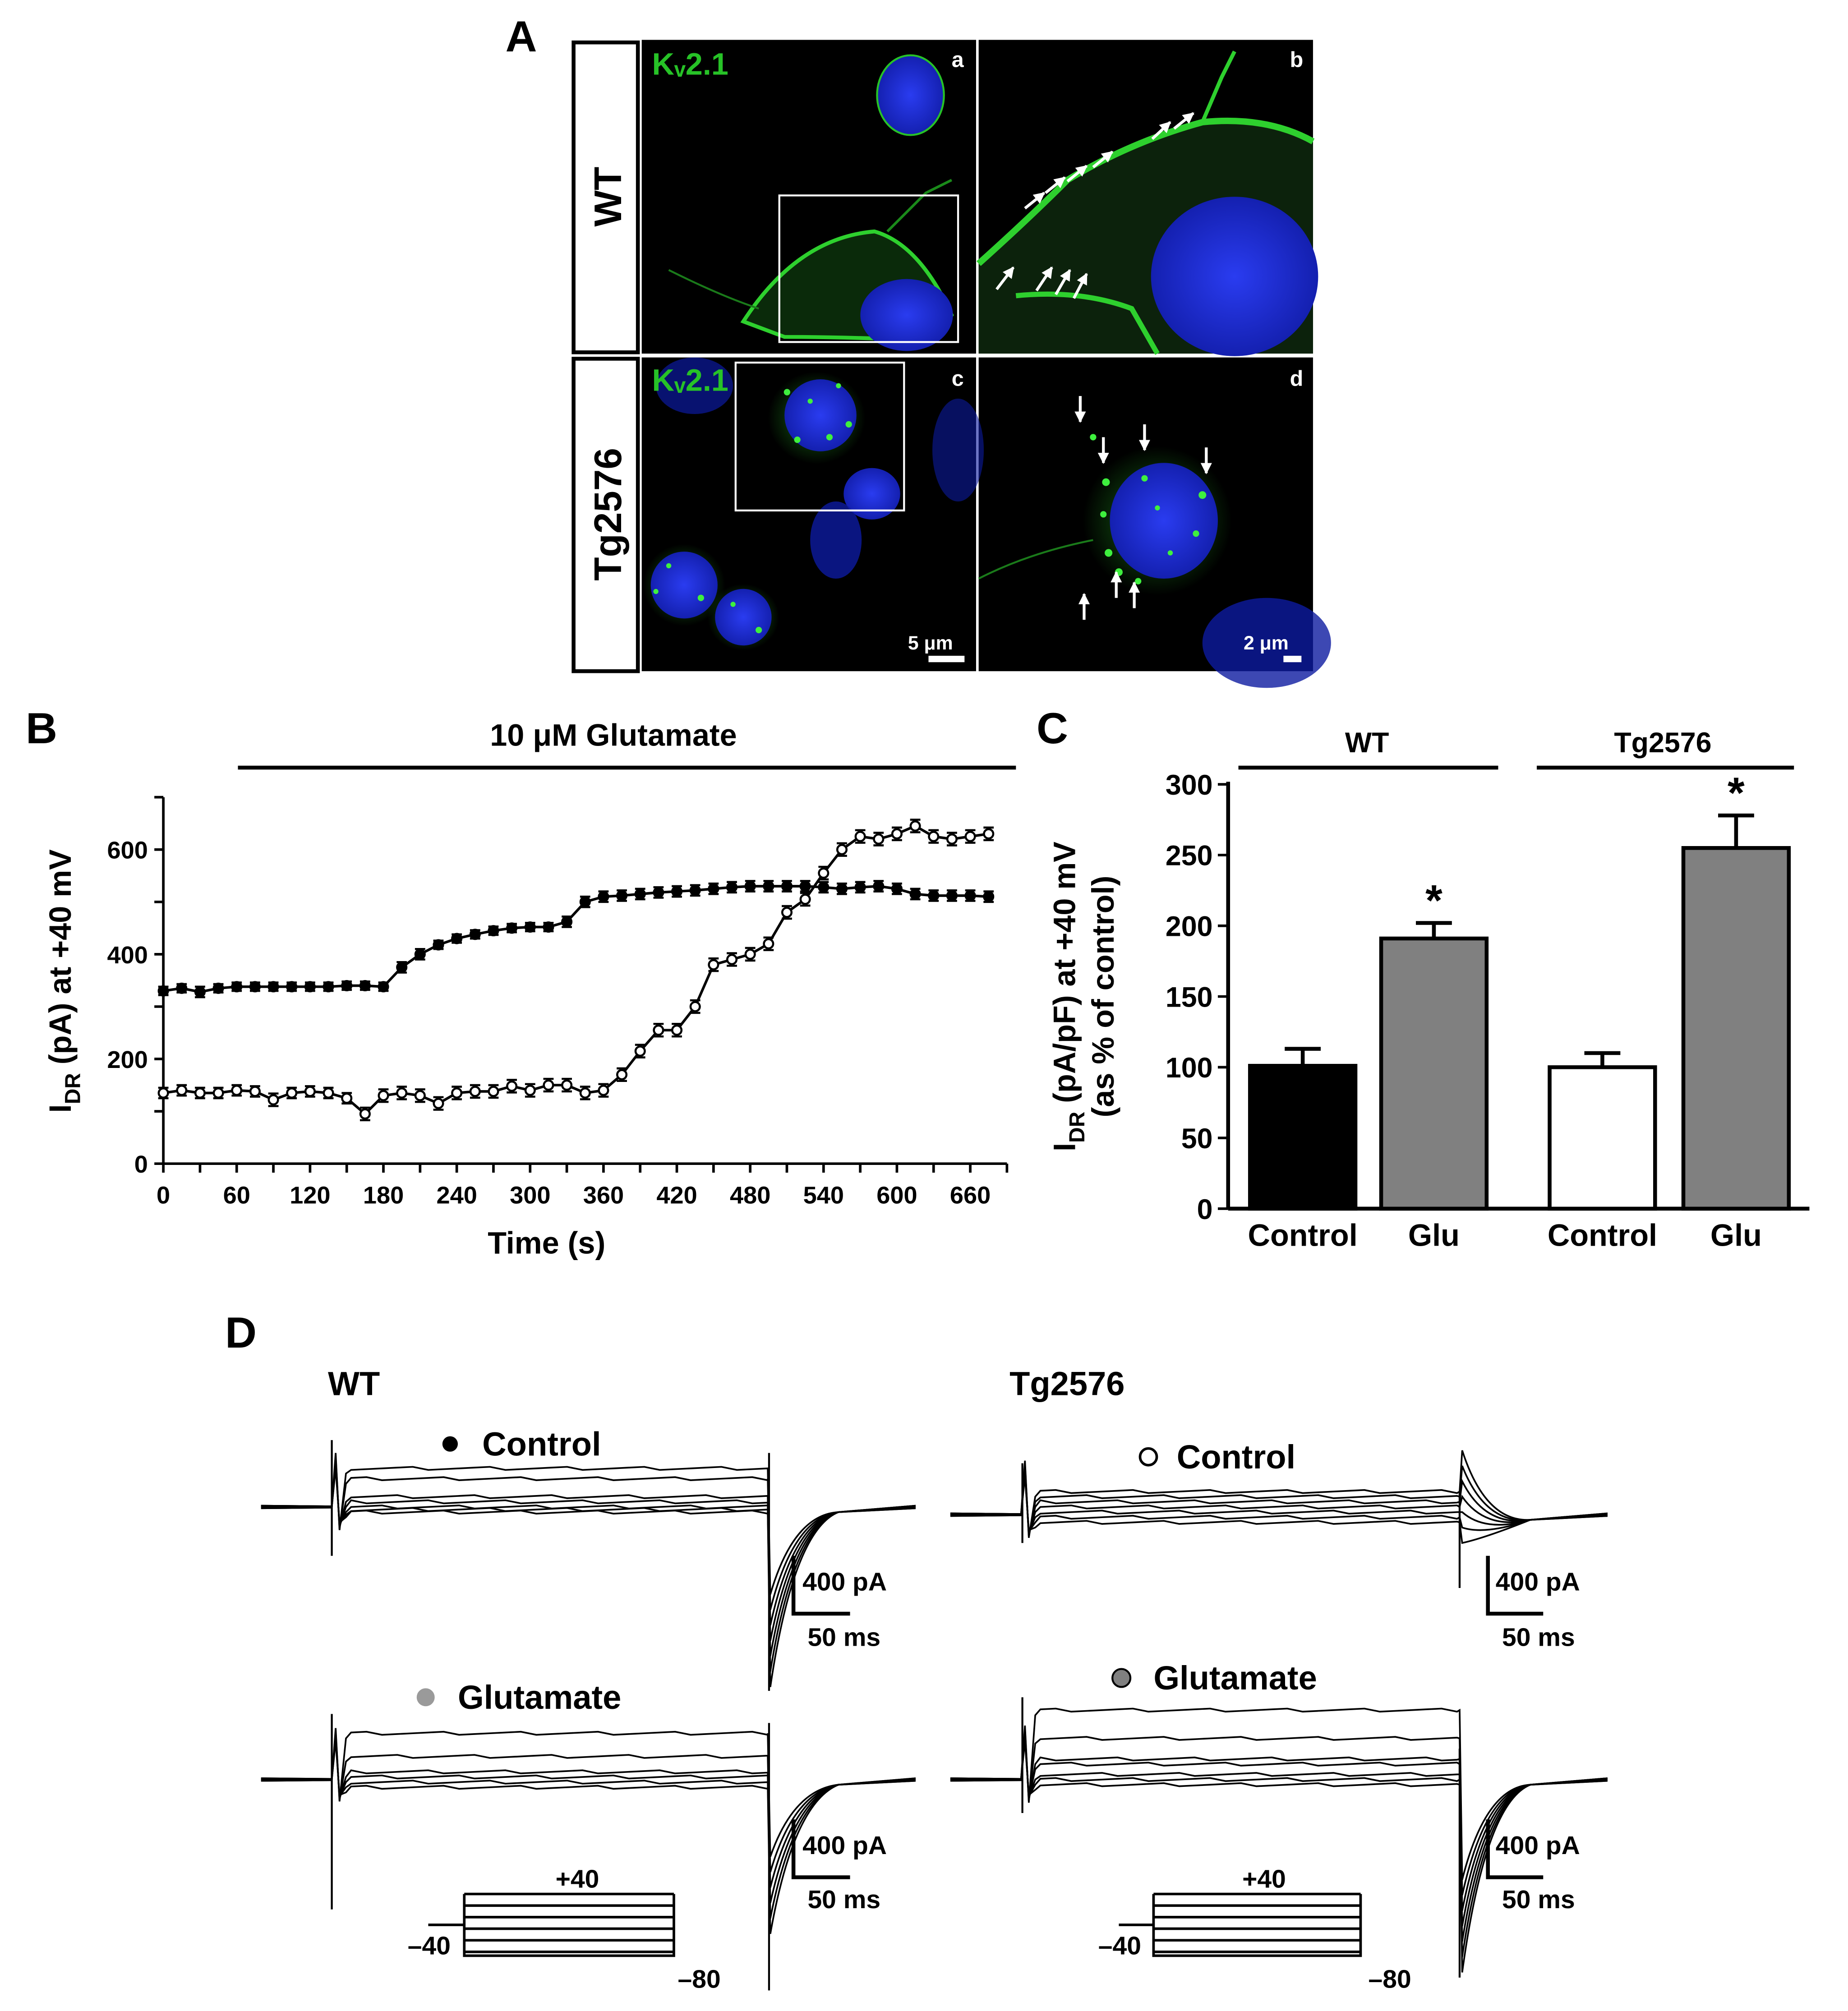 The image size is (1848, 2011). I want to click on x-tick-label: 660, so click(971, 1195).